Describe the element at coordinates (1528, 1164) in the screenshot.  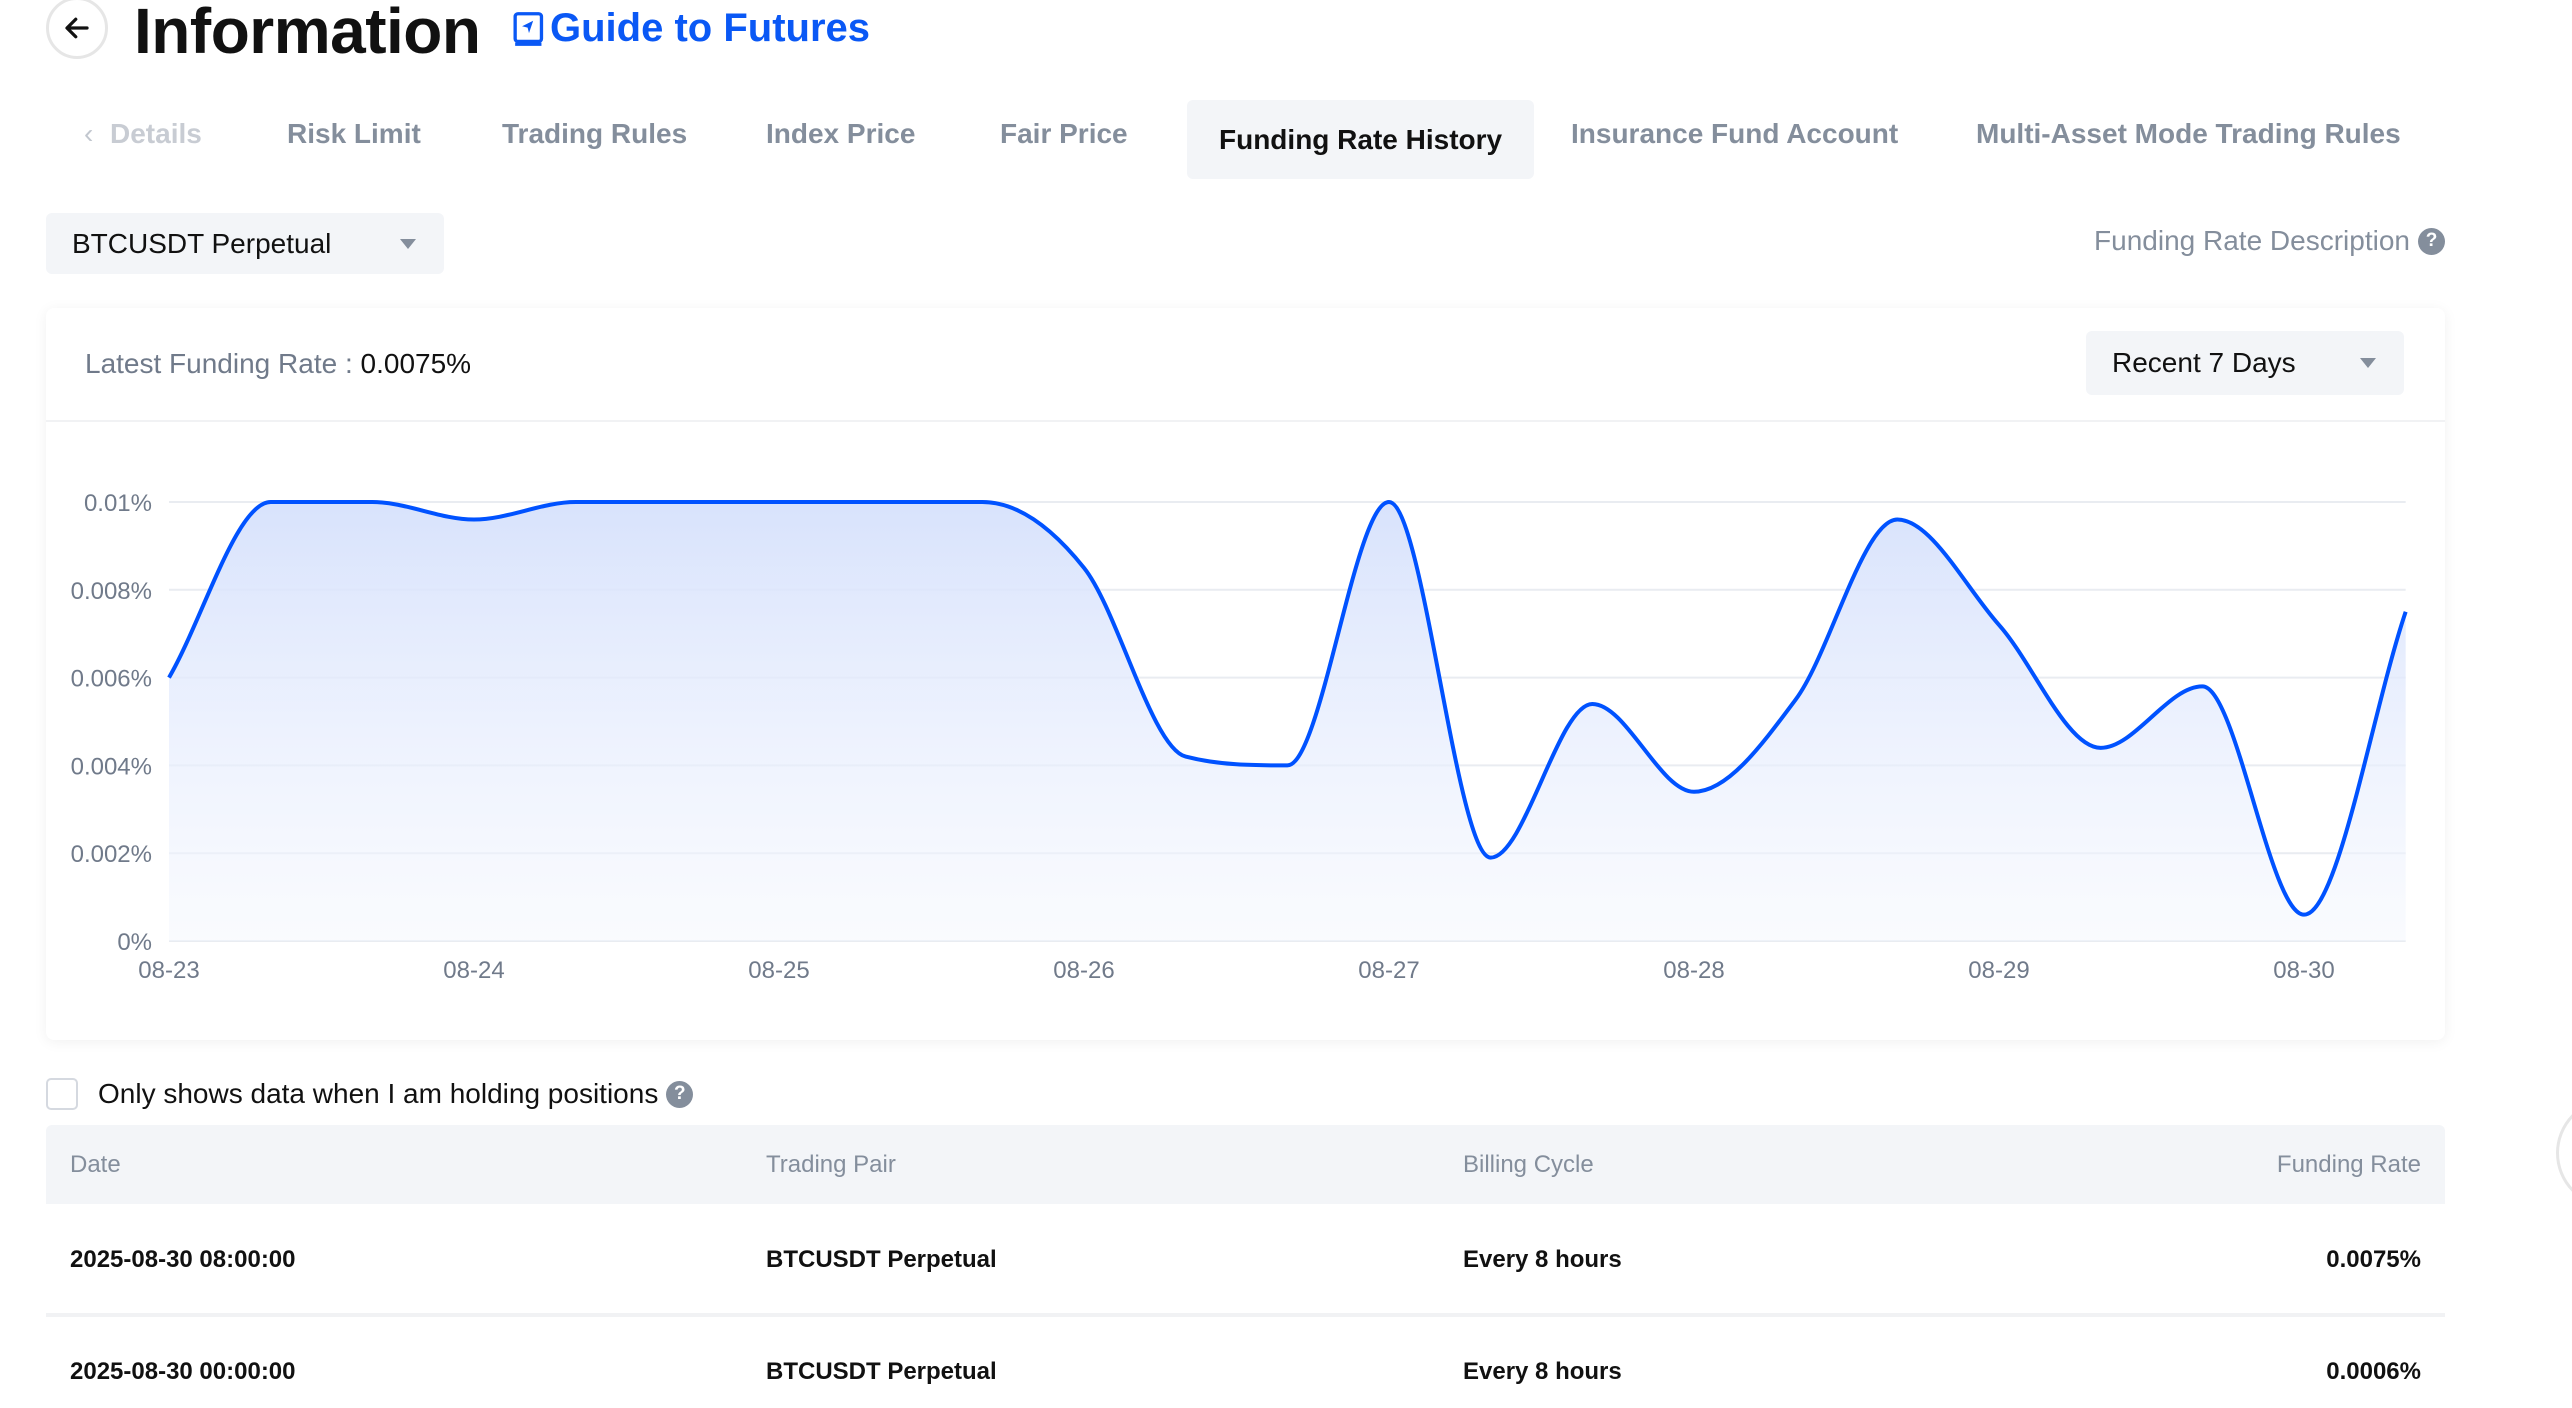
I see `column-billing-cycle: Billing Cycle` at that location.